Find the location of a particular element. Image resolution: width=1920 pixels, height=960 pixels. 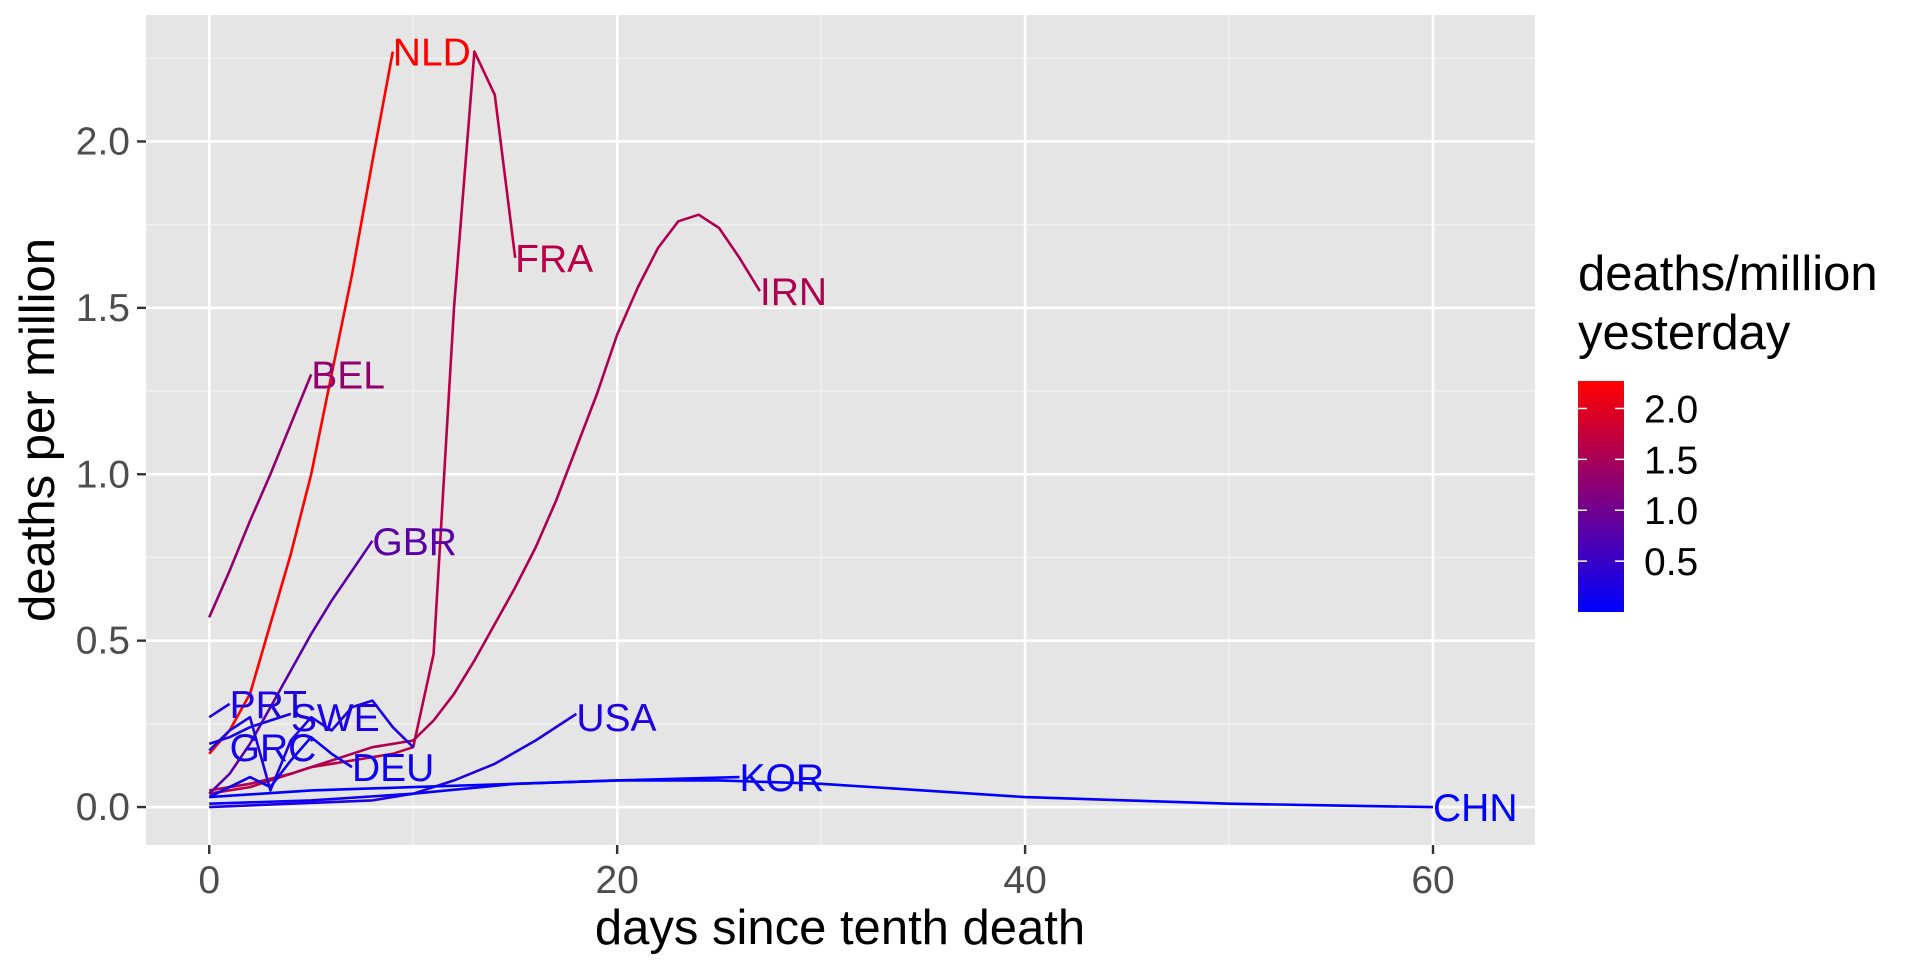

country-label-irn: IRN is located at coordinates (793, 292).